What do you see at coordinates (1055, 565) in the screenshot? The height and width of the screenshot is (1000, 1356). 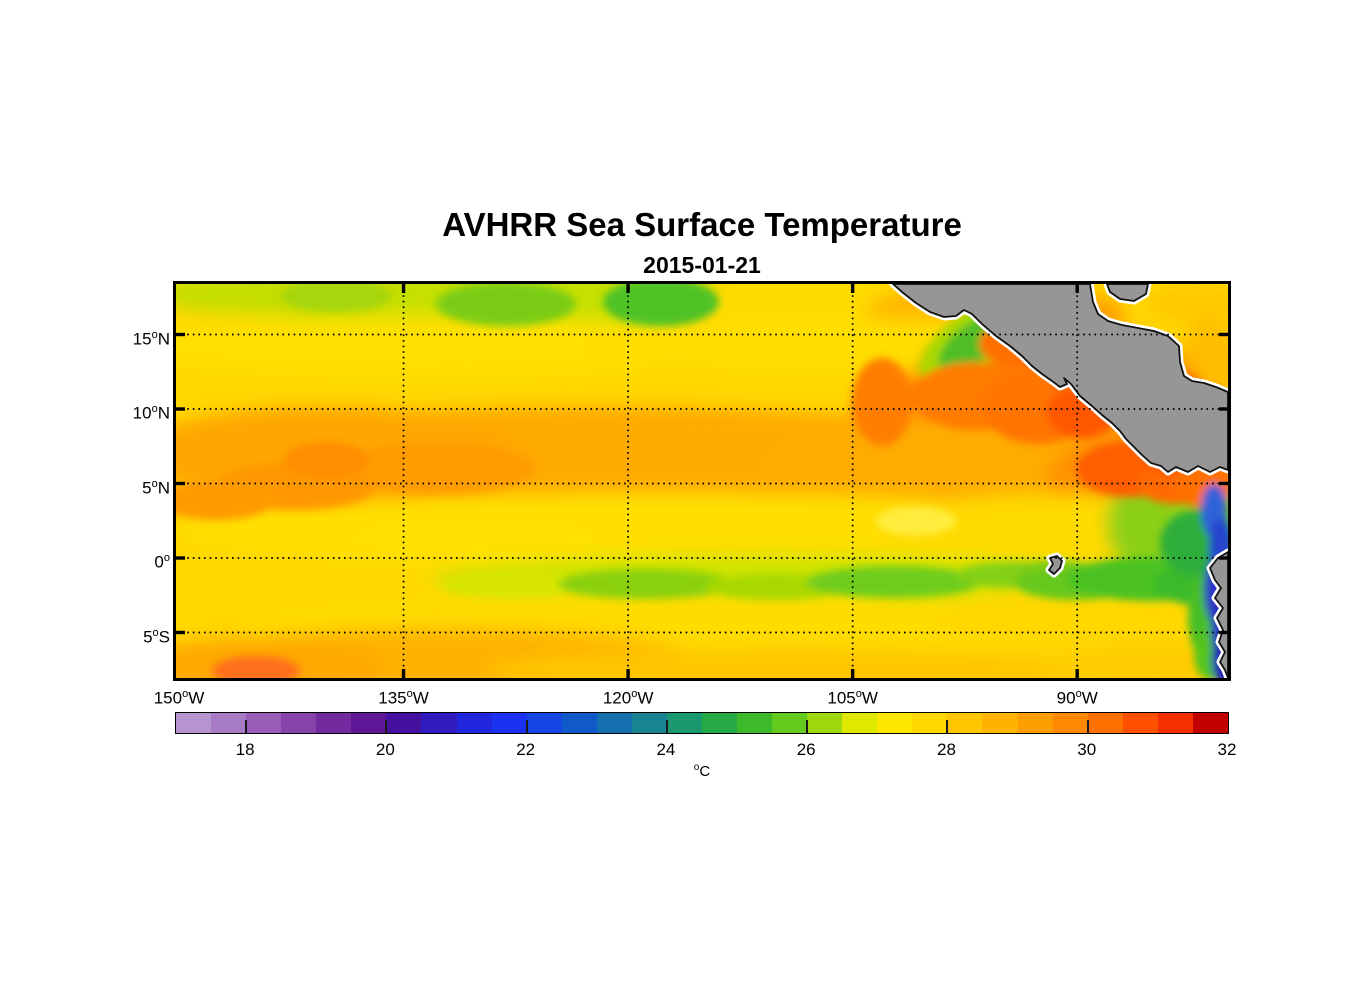 I see `land-galapagos-island` at bounding box center [1055, 565].